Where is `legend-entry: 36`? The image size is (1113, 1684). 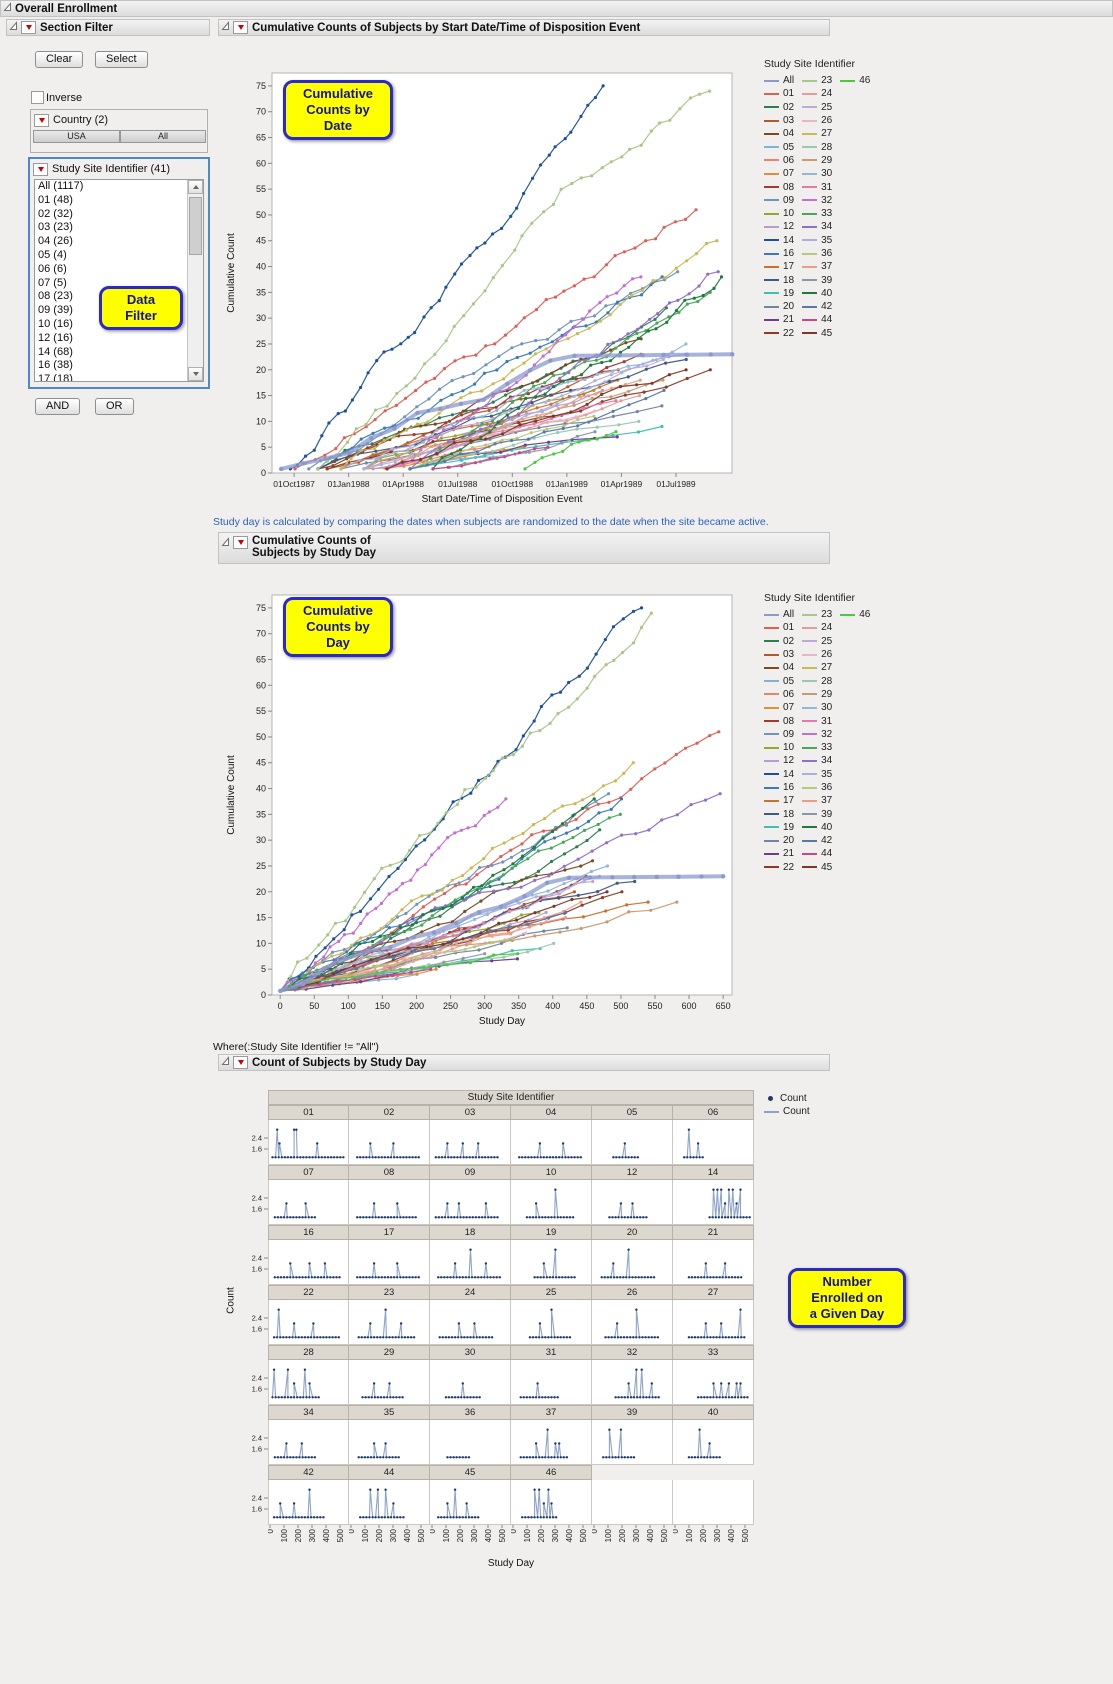 legend-entry: 36 is located at coordinates (817, 253).